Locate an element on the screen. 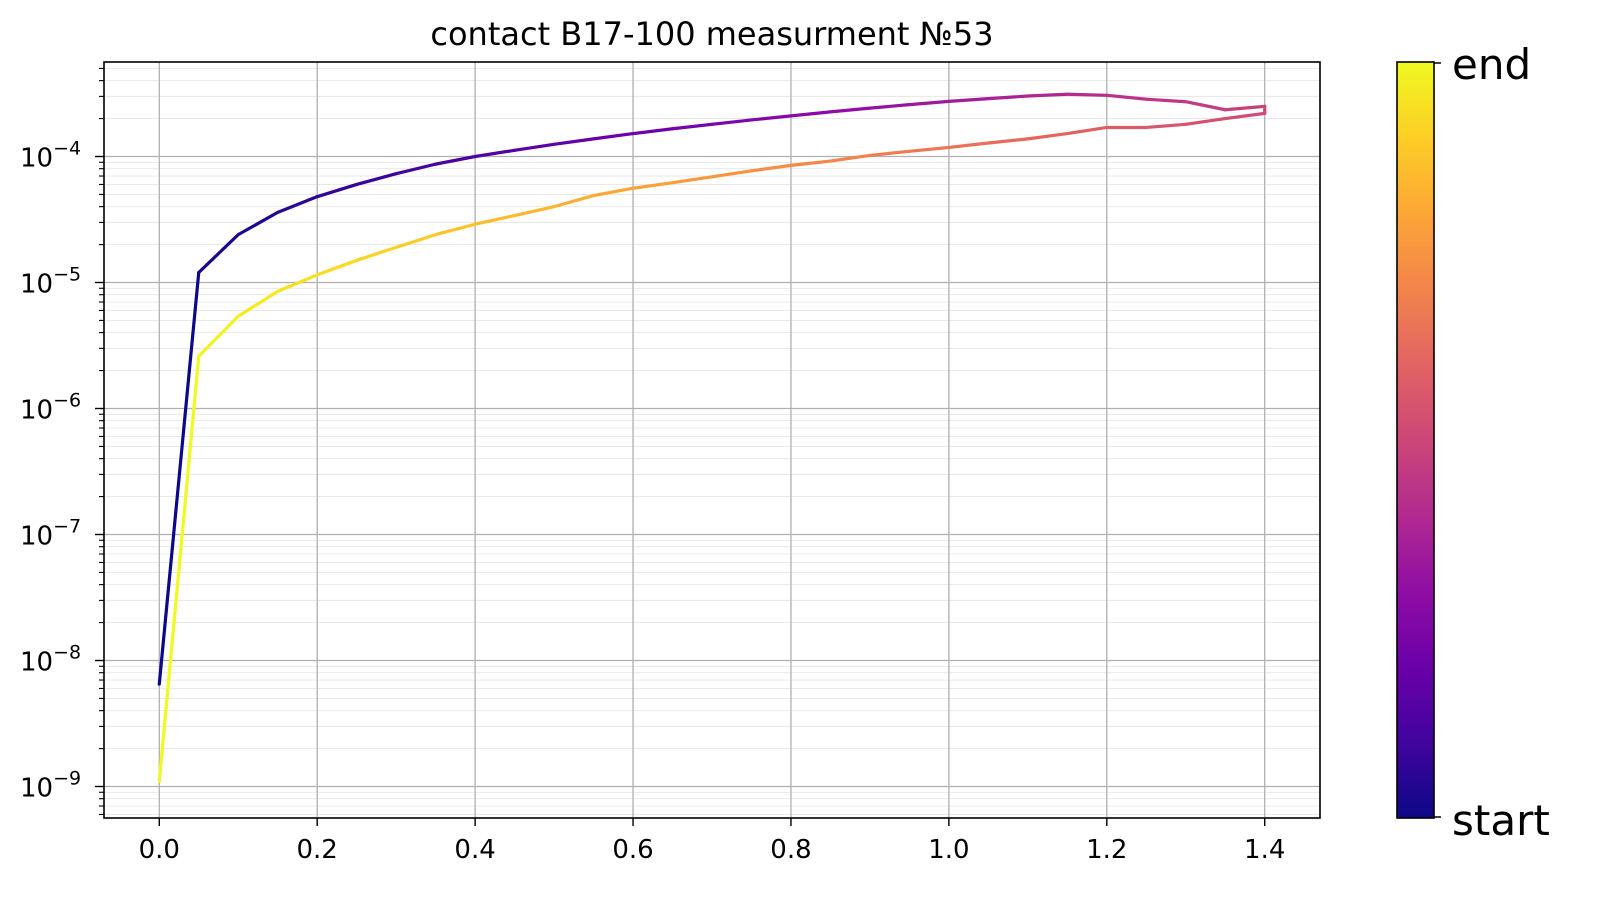 This screenshot has width=1597, height=900. x-tick-label: 1.4 is located at coordinates (1264, 850).